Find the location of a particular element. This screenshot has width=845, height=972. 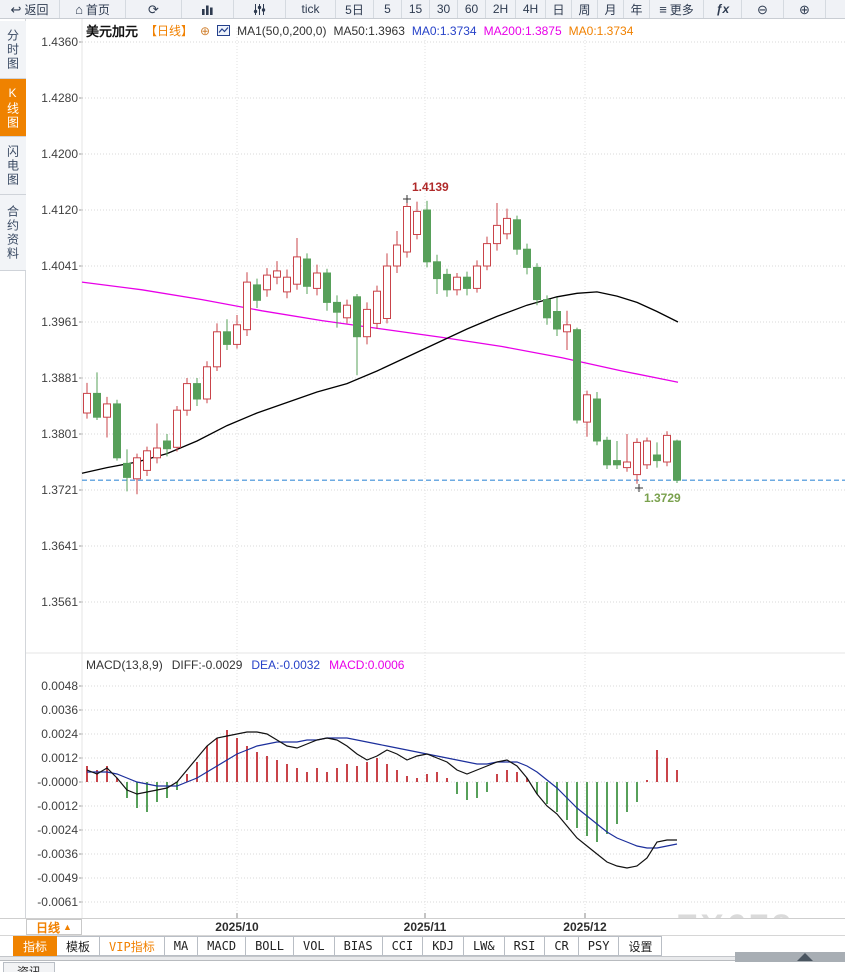

chart-type-icon is located at coordinates (224, 30).